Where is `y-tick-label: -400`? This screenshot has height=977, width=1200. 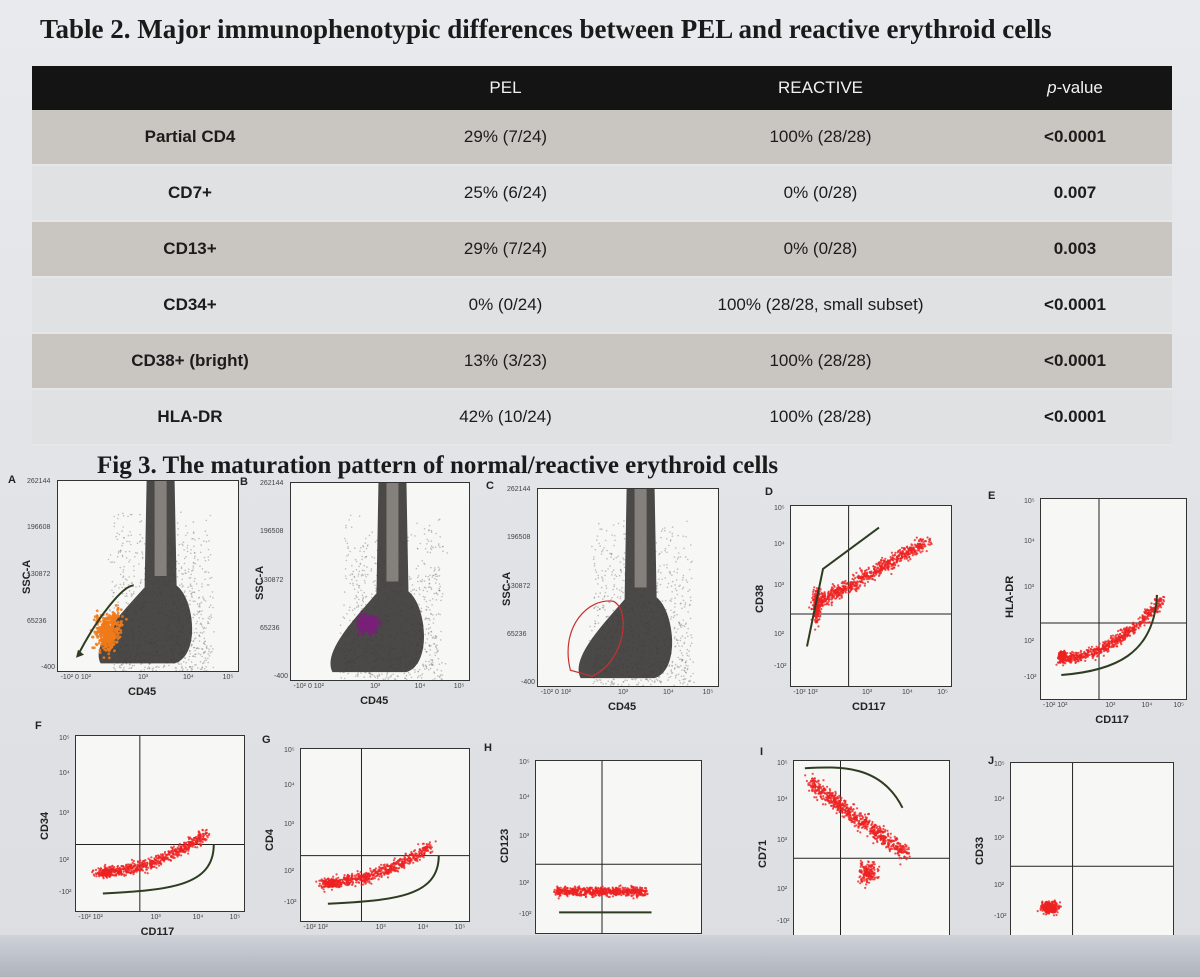
y-tick-label: -400 is located at coordinates (281, 677).